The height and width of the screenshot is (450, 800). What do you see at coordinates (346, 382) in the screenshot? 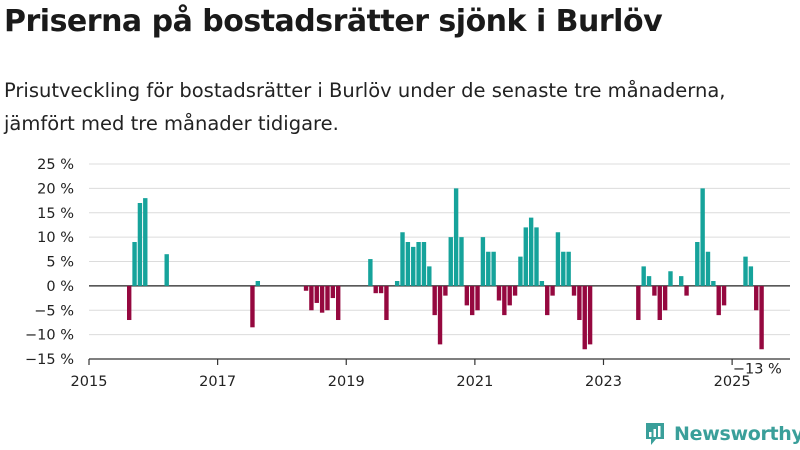
I see `x-tick-label: 2019` at bounding box center [346, 382].